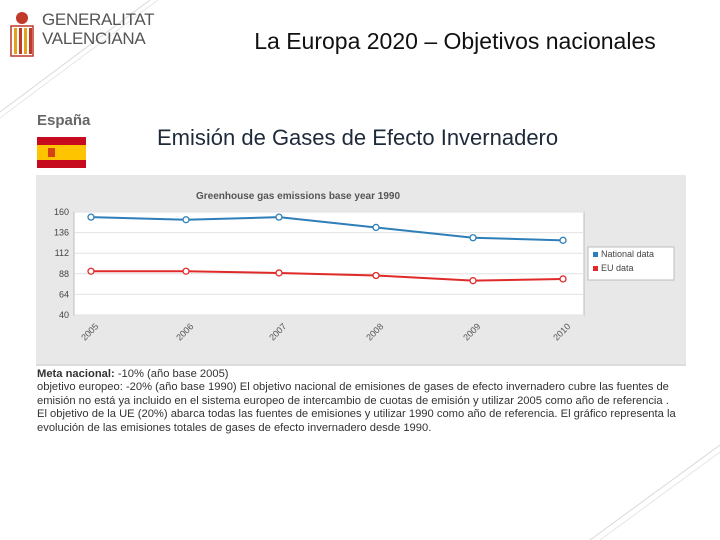 Image resolution: width=720 pixels, height=540 pixels. Describe the element at coordinates (76, 374) in the screenshot. I see `meta-label: Meta nacional:` at that location.